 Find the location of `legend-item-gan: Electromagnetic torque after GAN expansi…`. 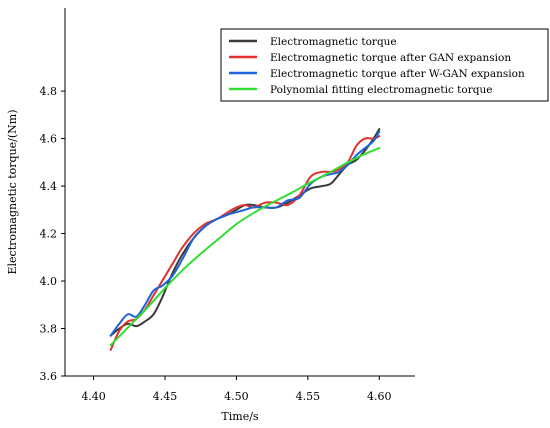

legend-item-gan: Electromagnetic torque after GAN expansi… is located at coordinates (370, 58).